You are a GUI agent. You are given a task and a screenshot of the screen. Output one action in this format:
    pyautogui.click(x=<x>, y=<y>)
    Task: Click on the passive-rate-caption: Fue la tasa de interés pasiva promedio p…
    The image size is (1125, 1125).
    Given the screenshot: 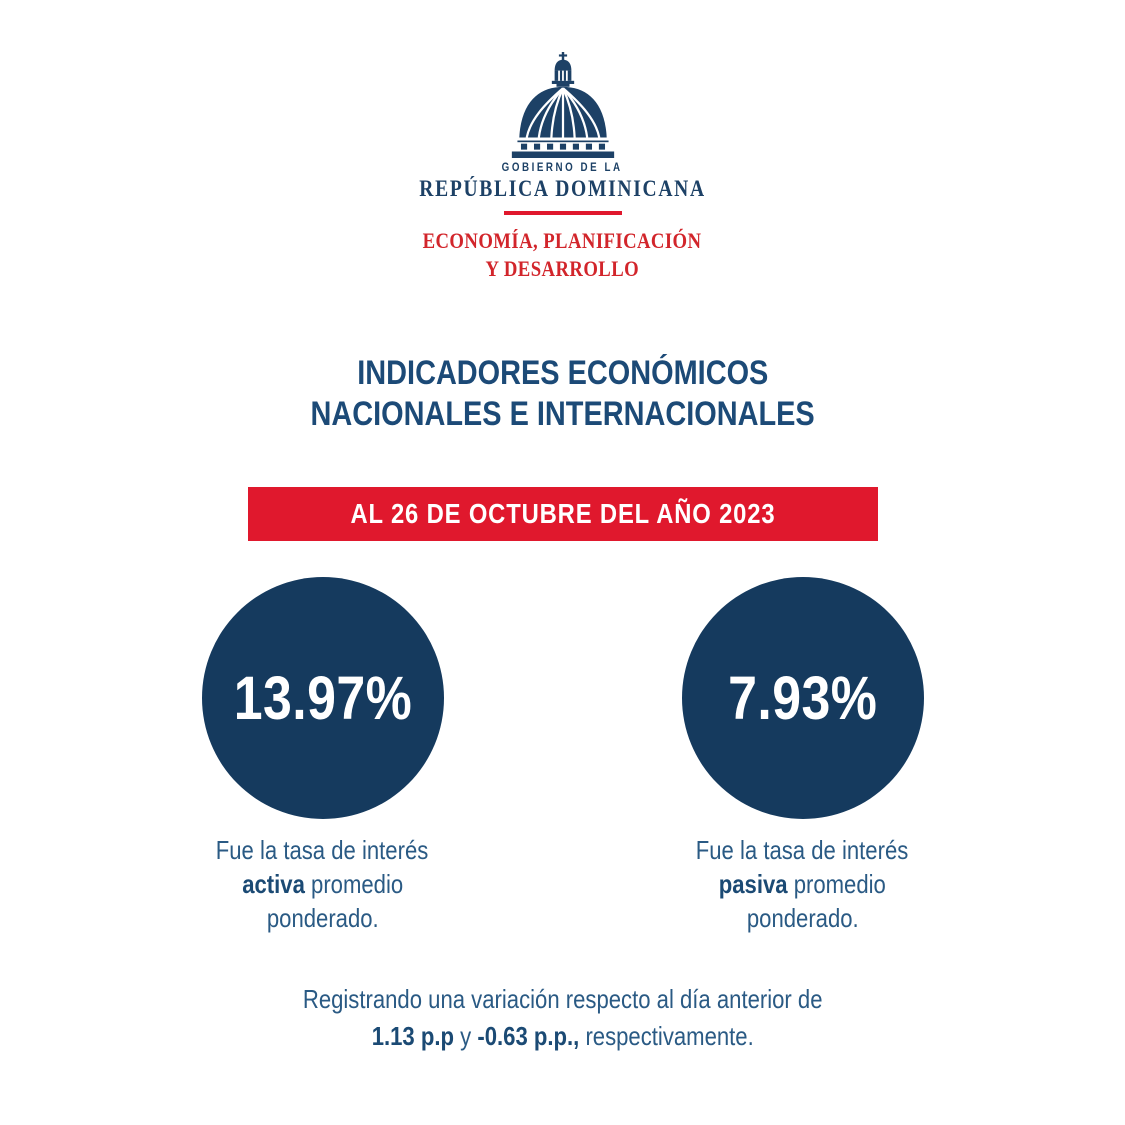 What is the action you would take?
    pyautogui.click(x=802, y=883)
    